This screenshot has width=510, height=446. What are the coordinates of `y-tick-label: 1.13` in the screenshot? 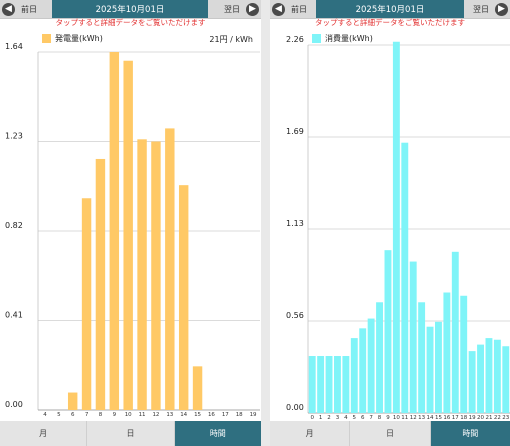 It's located at (295, 223).